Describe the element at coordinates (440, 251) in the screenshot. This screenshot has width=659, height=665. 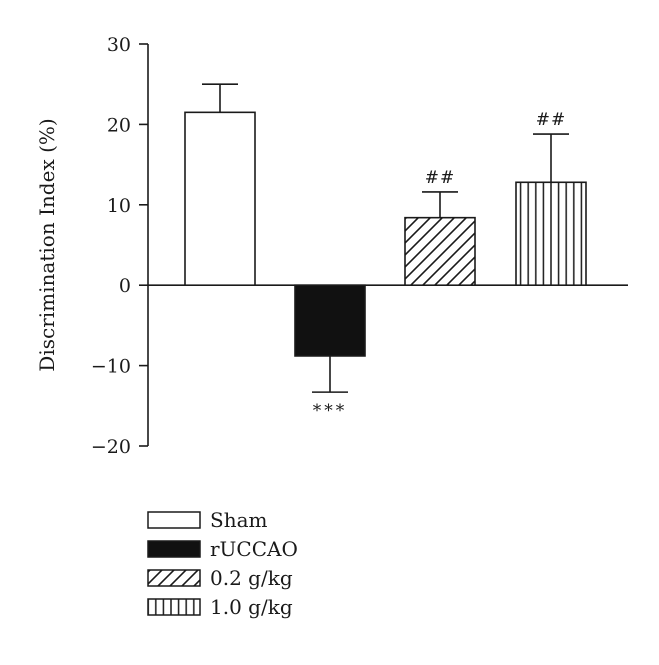
I see `bar-0-2-g-kg` at that location.